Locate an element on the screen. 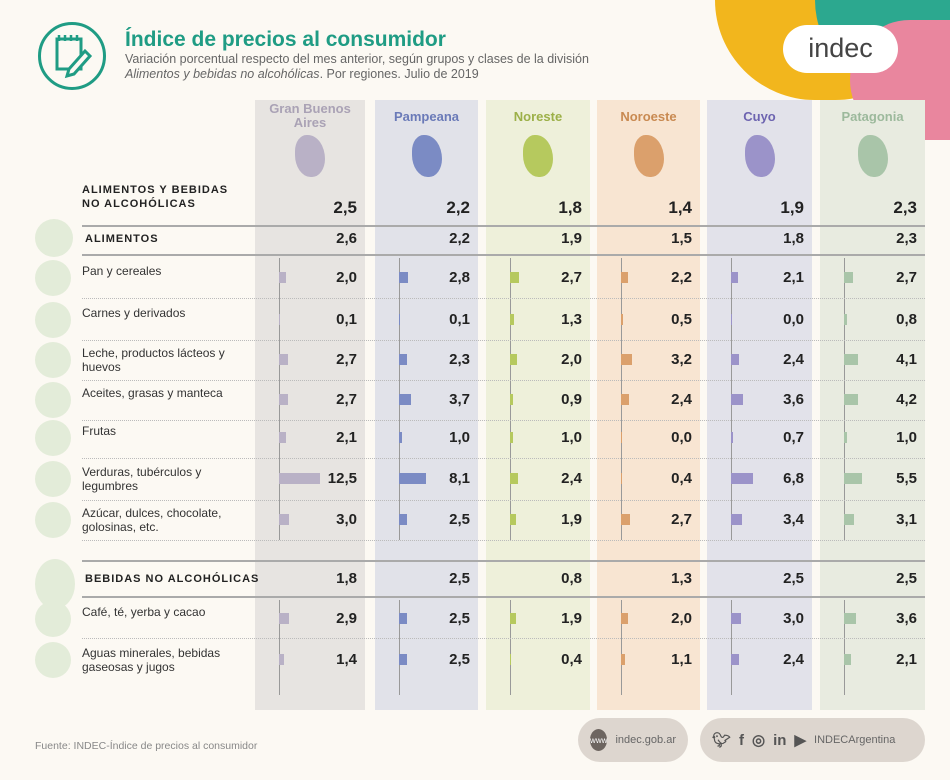 This screenshot has width=950, height=780. indec-logo: indec is located at coordinates (840, 49).